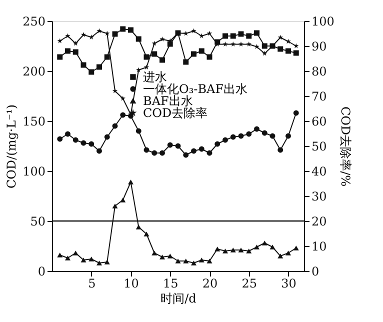 The width and height of the screenshot is (383, 322). I want to click on y-tick-label: 100, so click(34, 171).